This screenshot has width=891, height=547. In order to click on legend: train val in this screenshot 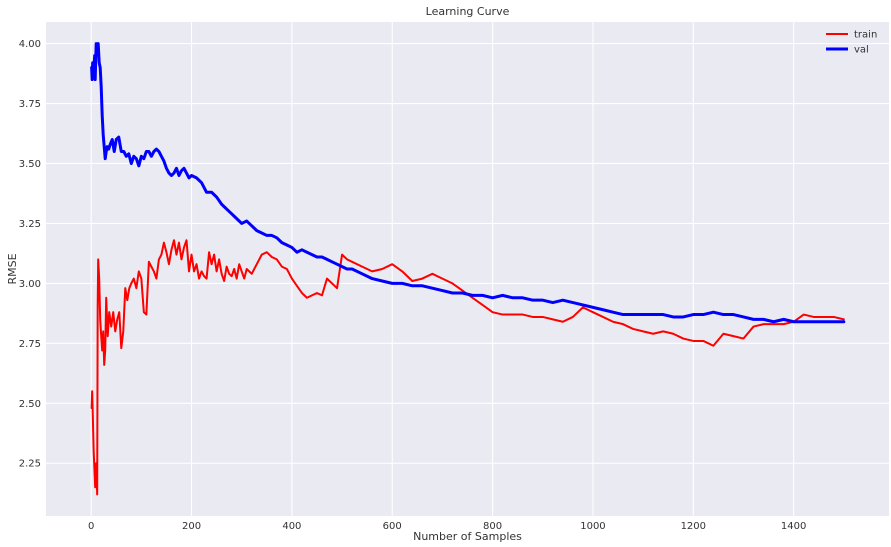, I will do `click(851, 43)`.